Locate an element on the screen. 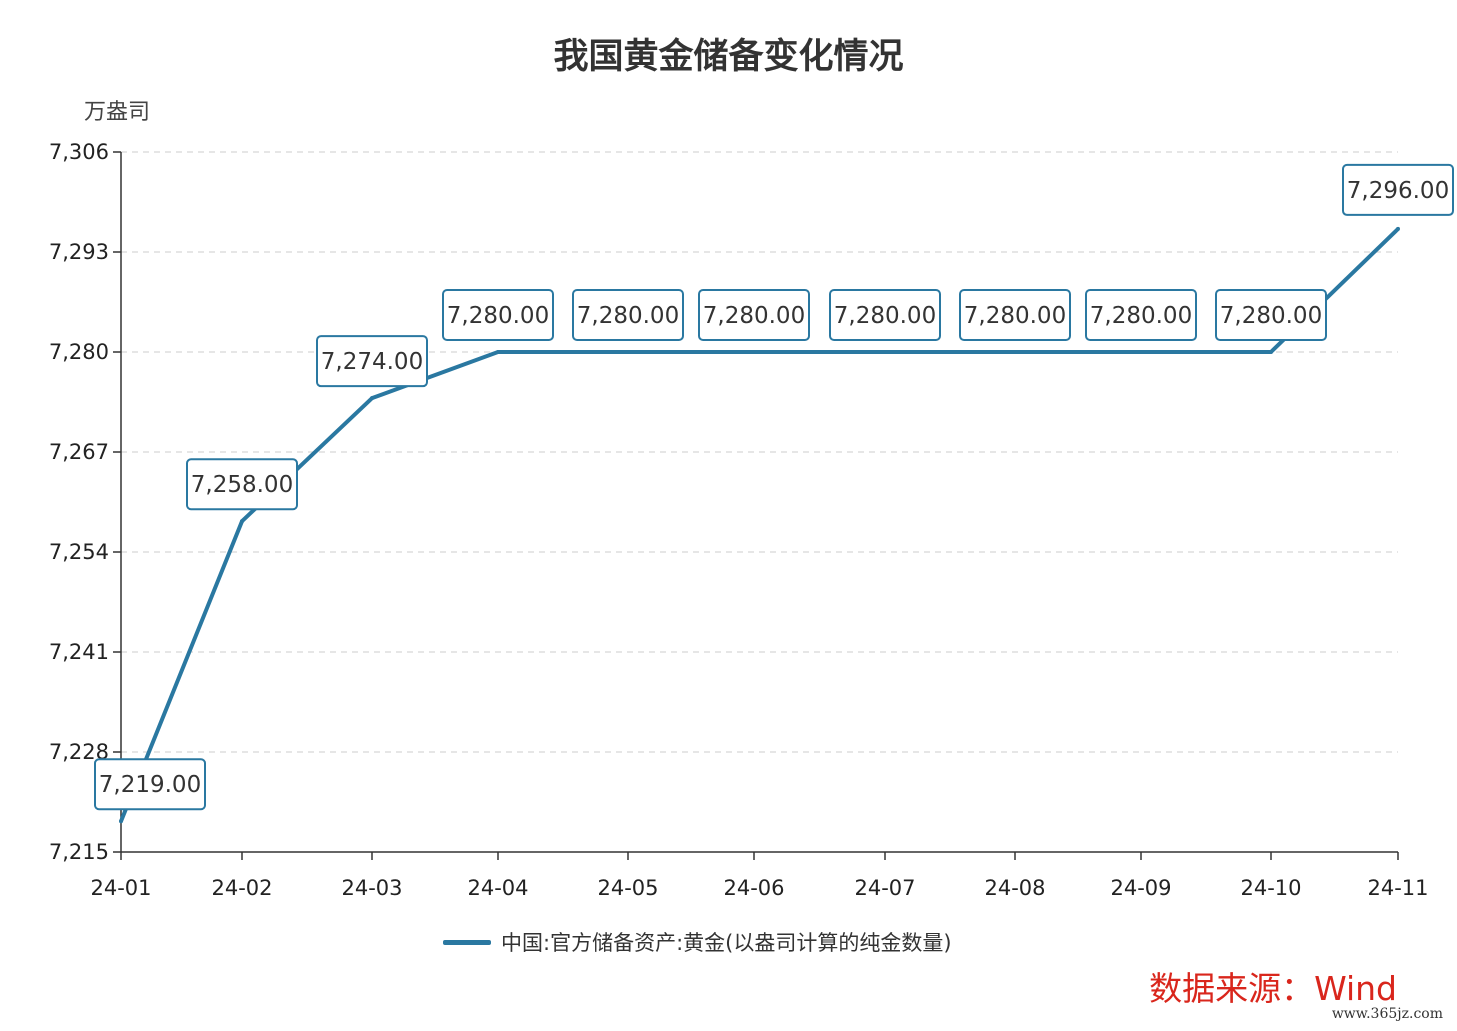 The height and width of the screenshot is (1031, 1457). x-tick-label: 24-10 is located at coordinates (1270, 888).